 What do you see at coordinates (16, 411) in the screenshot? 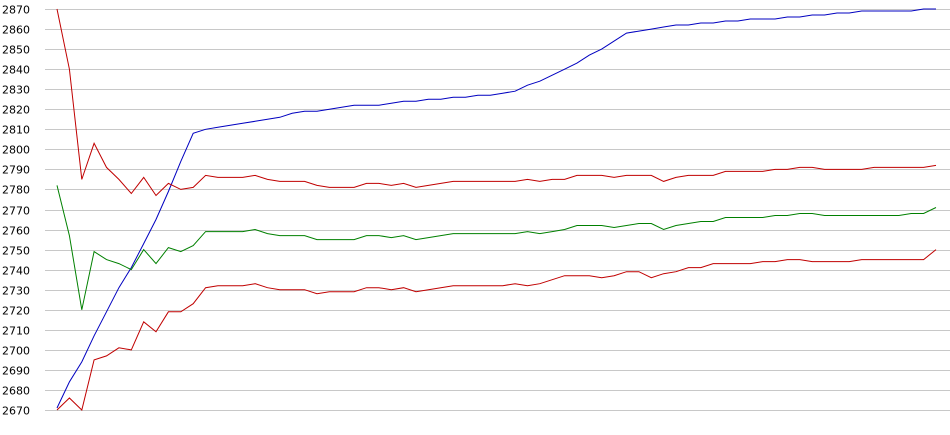
I see `y-tick-label: 2670` at bounding box center [16, 411].